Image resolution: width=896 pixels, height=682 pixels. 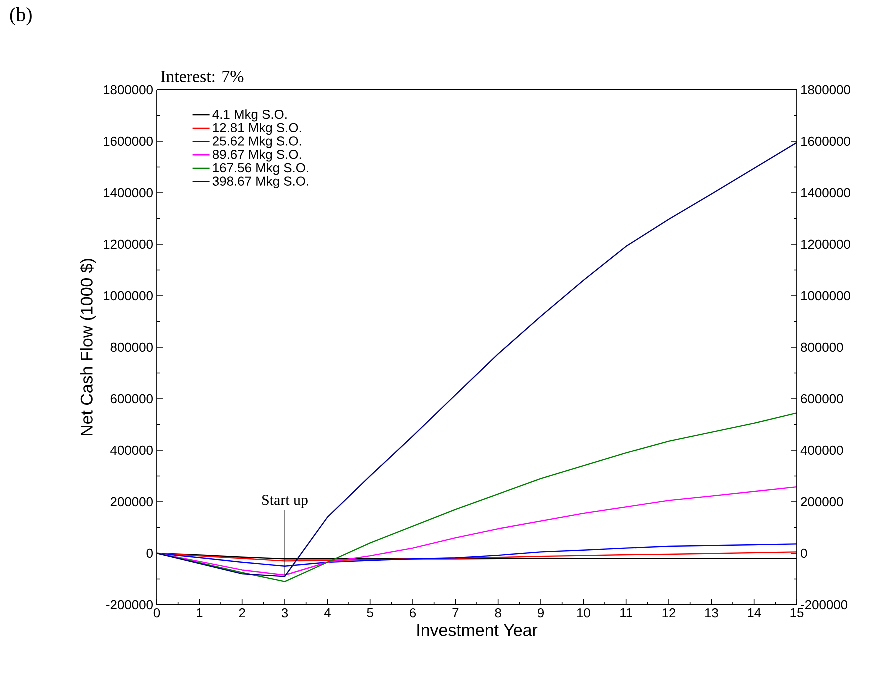 I want to click on x-tick-label: 11, so click(x=626, y=613).